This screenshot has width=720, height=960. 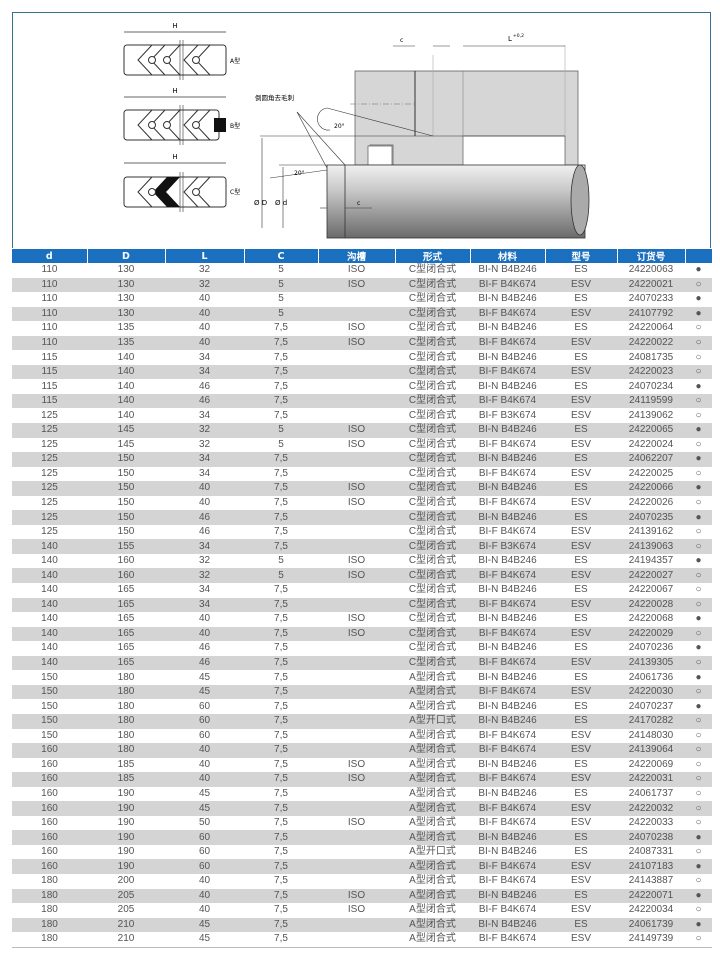 I want to click on table-row: 160 190 60 7,5 A型闭合式 BI-N B4B246 ES 24070238 ●, so click(x=362, y=837).